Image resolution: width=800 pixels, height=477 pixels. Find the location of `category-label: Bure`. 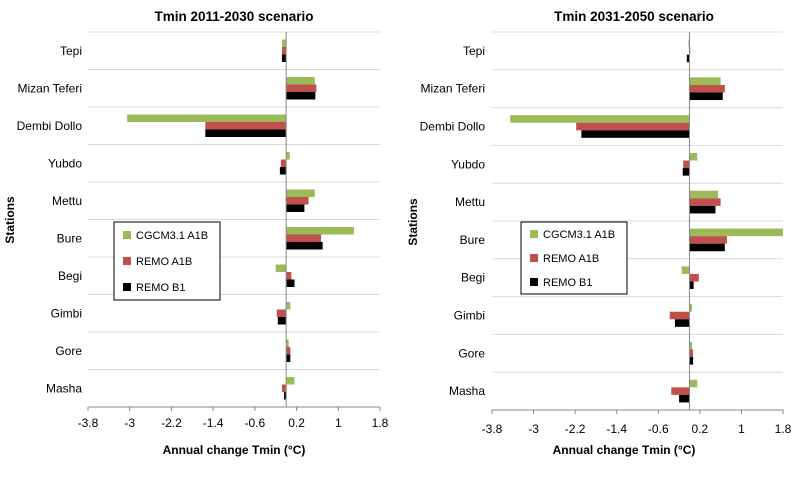

category-label: Bure is located at coordinates (70, 238).